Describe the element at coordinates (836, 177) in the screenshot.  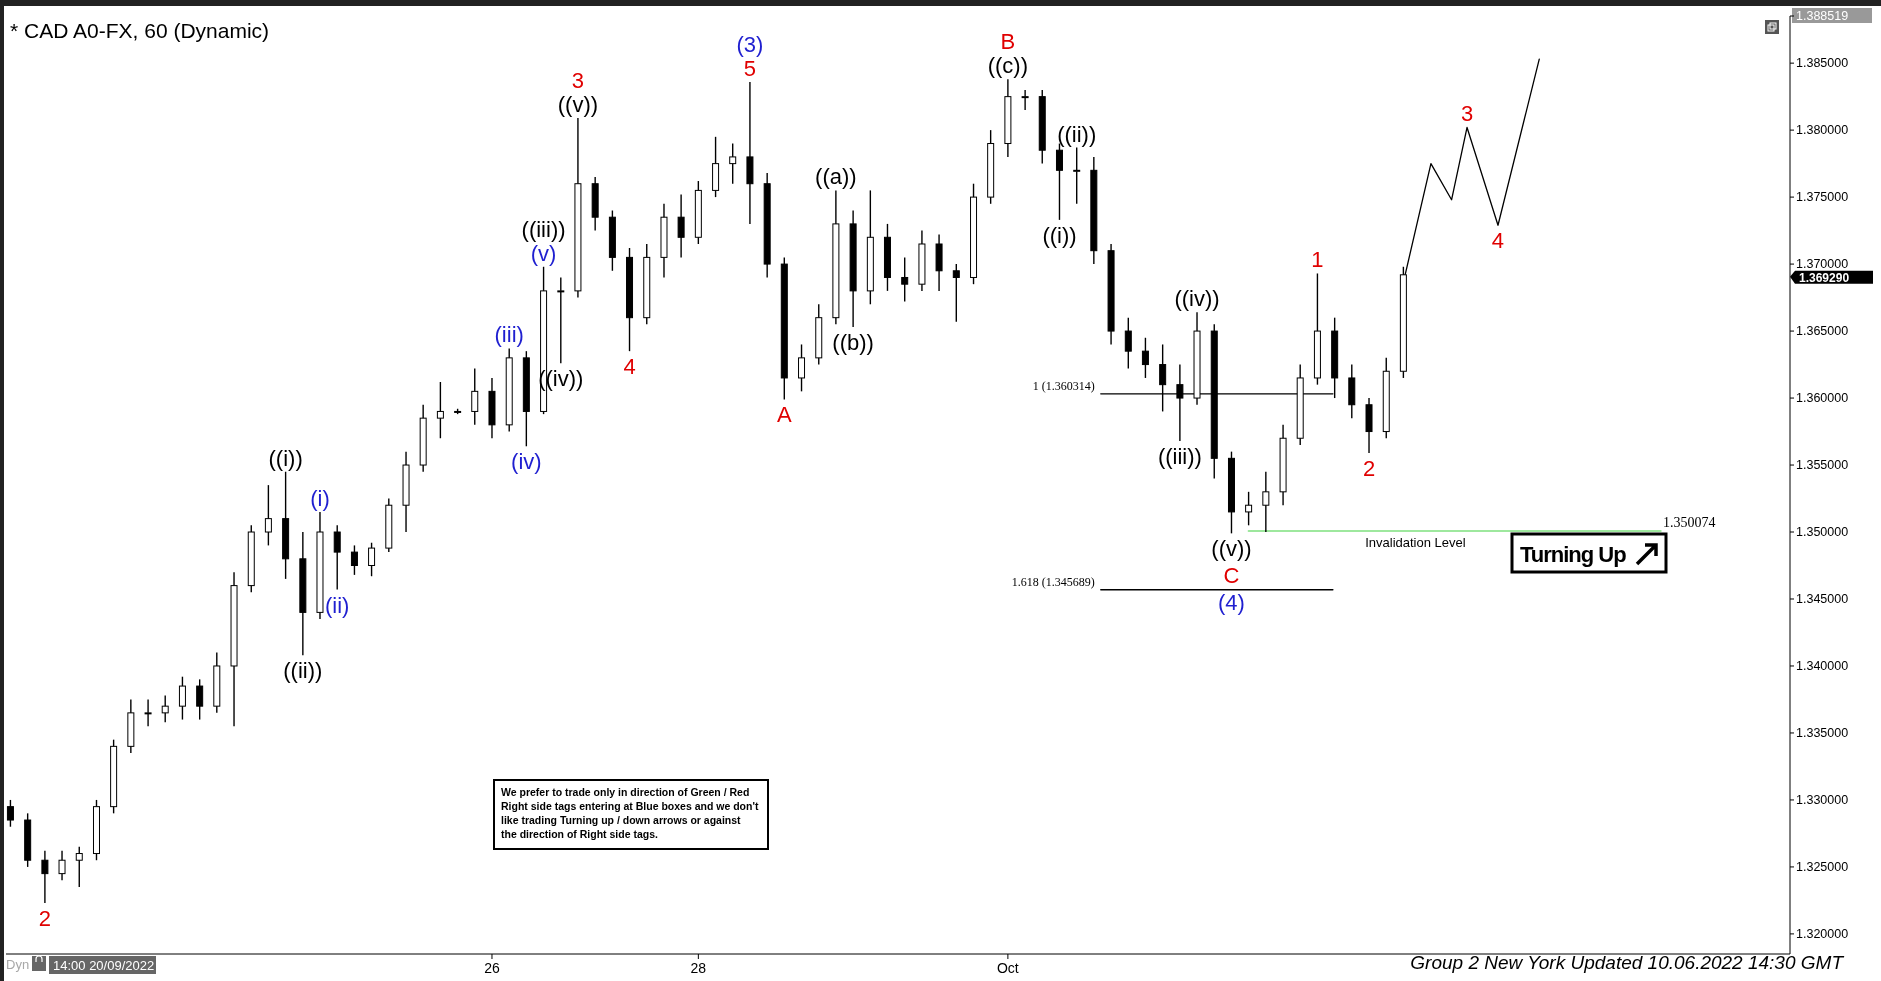
I see `annotation: ((a))` at that location.